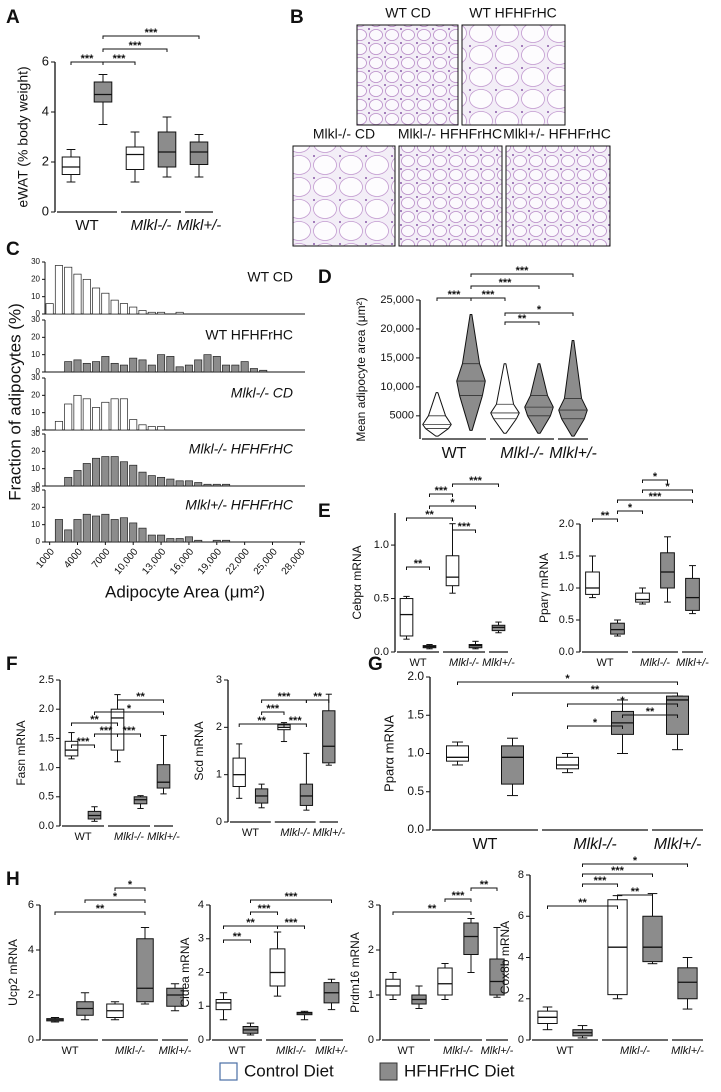 The image size is (721, 1092). What do you see at coordinates (241, 449) in the screenshot?
I see `subplot-label: Mlkl-/- HFHFrHC` at bounding box center [241, 449].